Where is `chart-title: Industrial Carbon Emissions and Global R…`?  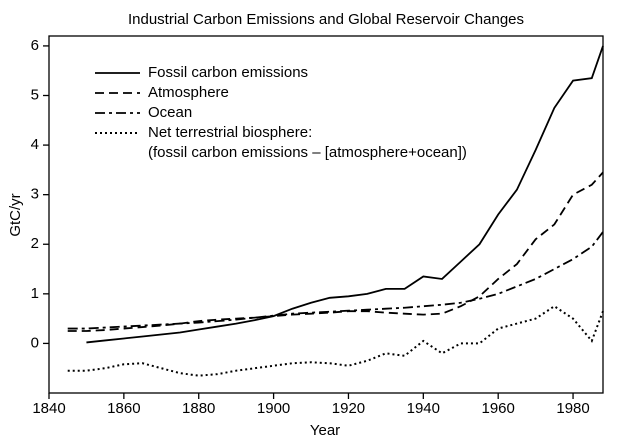 chart-title: Industrial Carbon Emissions and Global R… is located at coordinates (326, 19).